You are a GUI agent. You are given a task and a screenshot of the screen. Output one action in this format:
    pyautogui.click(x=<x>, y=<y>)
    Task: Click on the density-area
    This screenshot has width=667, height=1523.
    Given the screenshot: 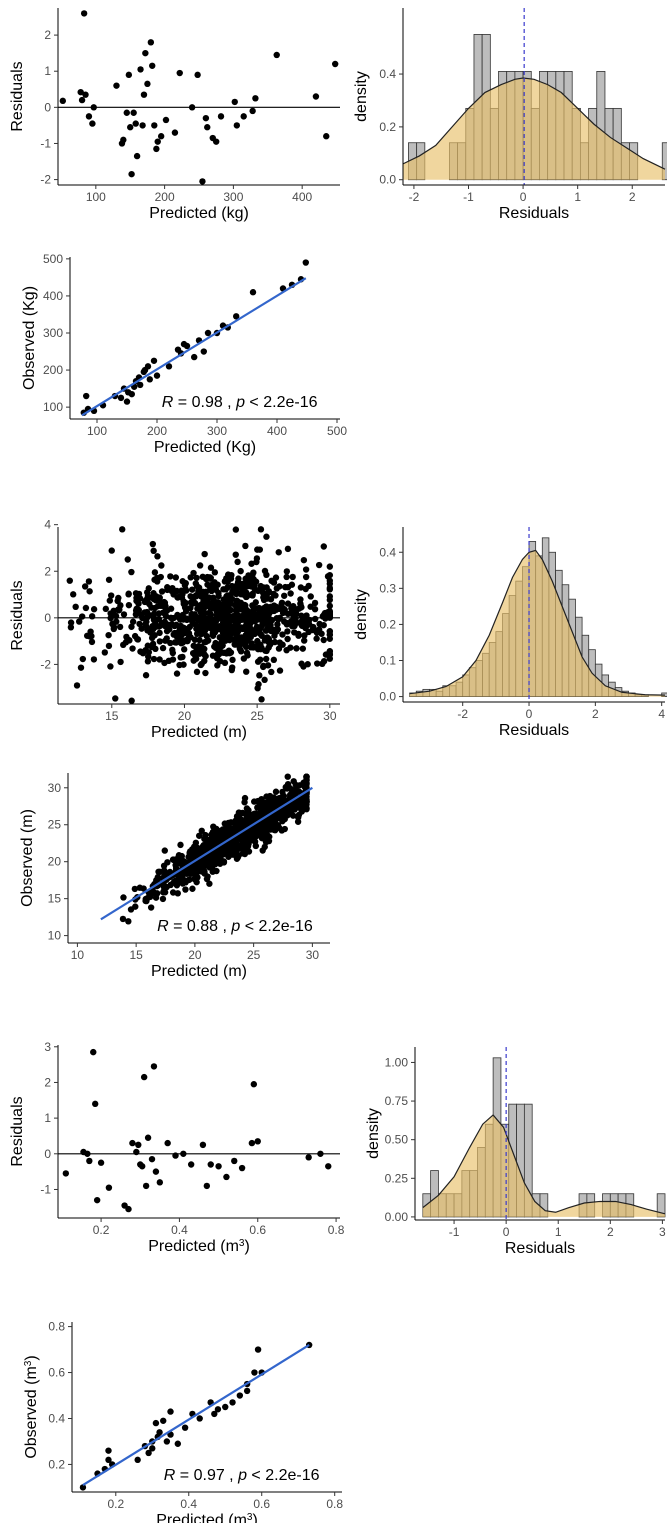 What is the action you would take?
    pyautogui.click(x=543, y=1165)
    